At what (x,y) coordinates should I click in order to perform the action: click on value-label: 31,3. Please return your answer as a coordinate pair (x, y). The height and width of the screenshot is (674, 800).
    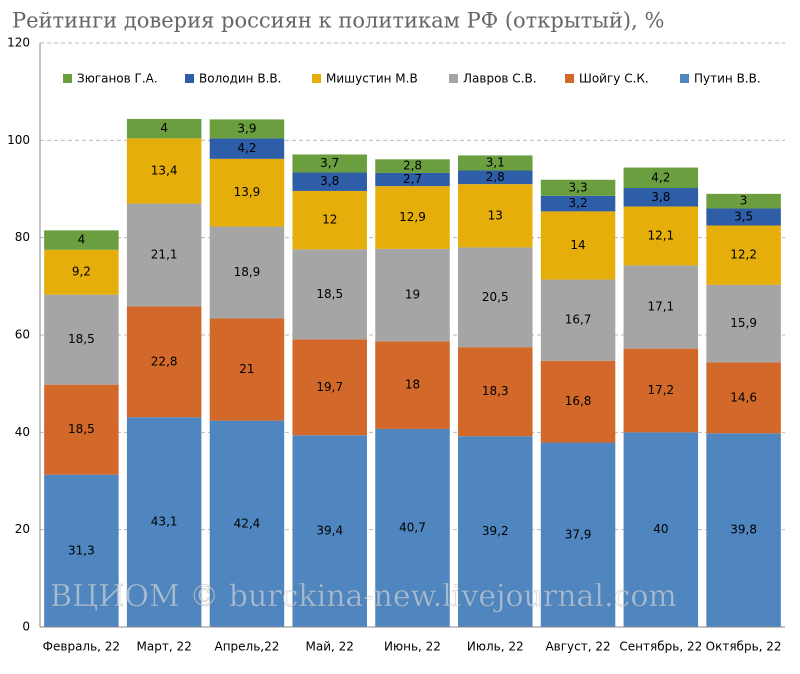
    Looking at the image, I should click on (81, 550).